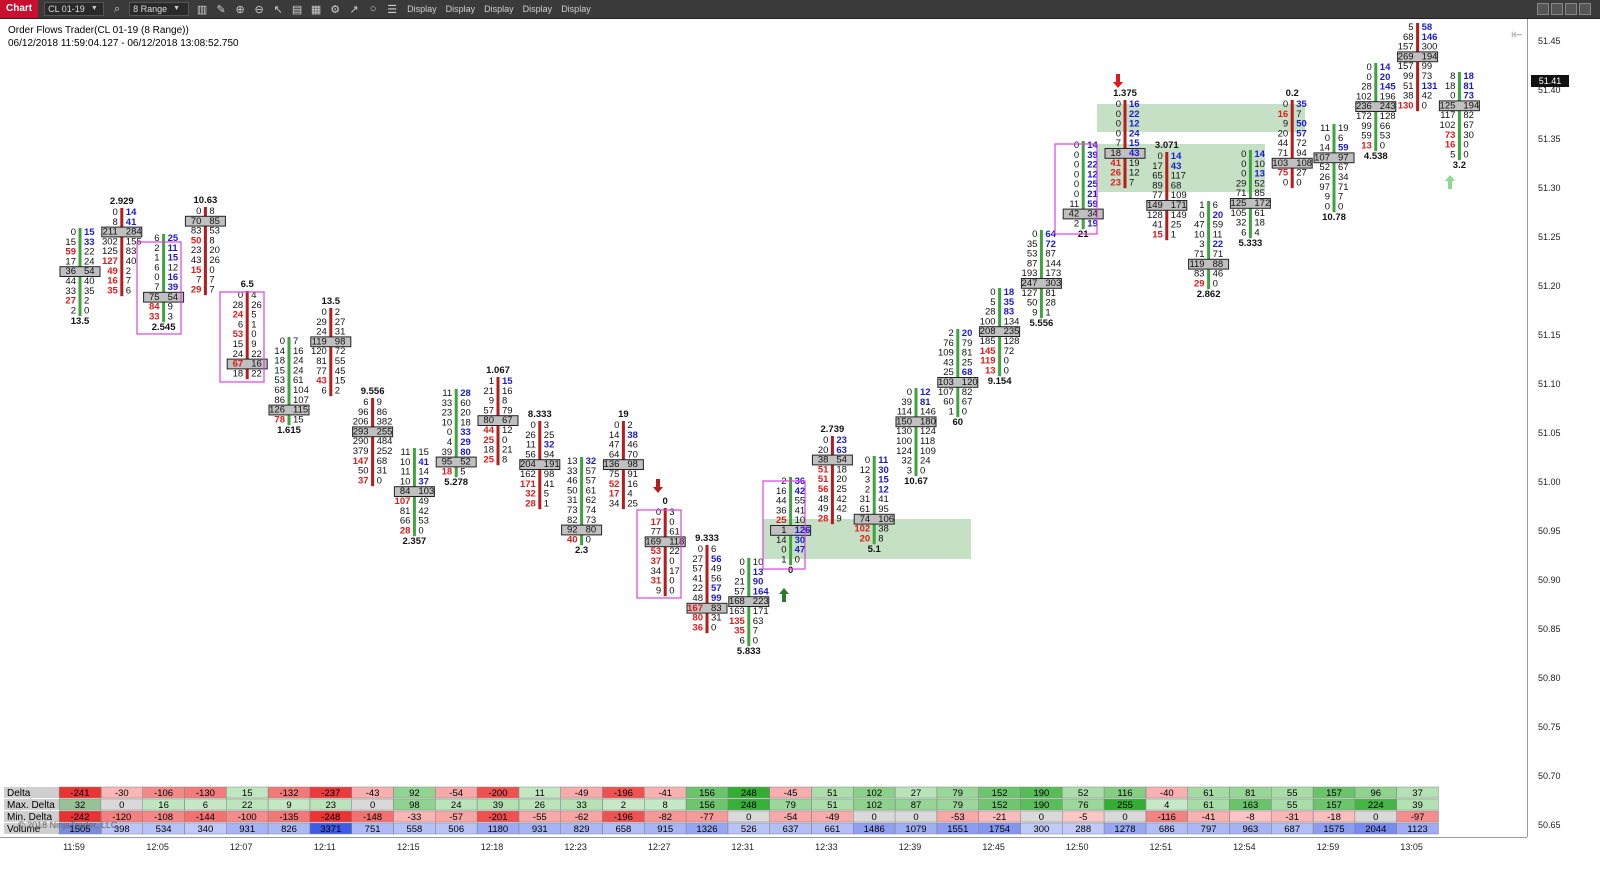 Image resolution: width=1600 pixels, height=875 pixels. What do you see at coordinates (671, 561) in the screenshot?
I see `ask-volume: 0` at bounding box center [671, 561].